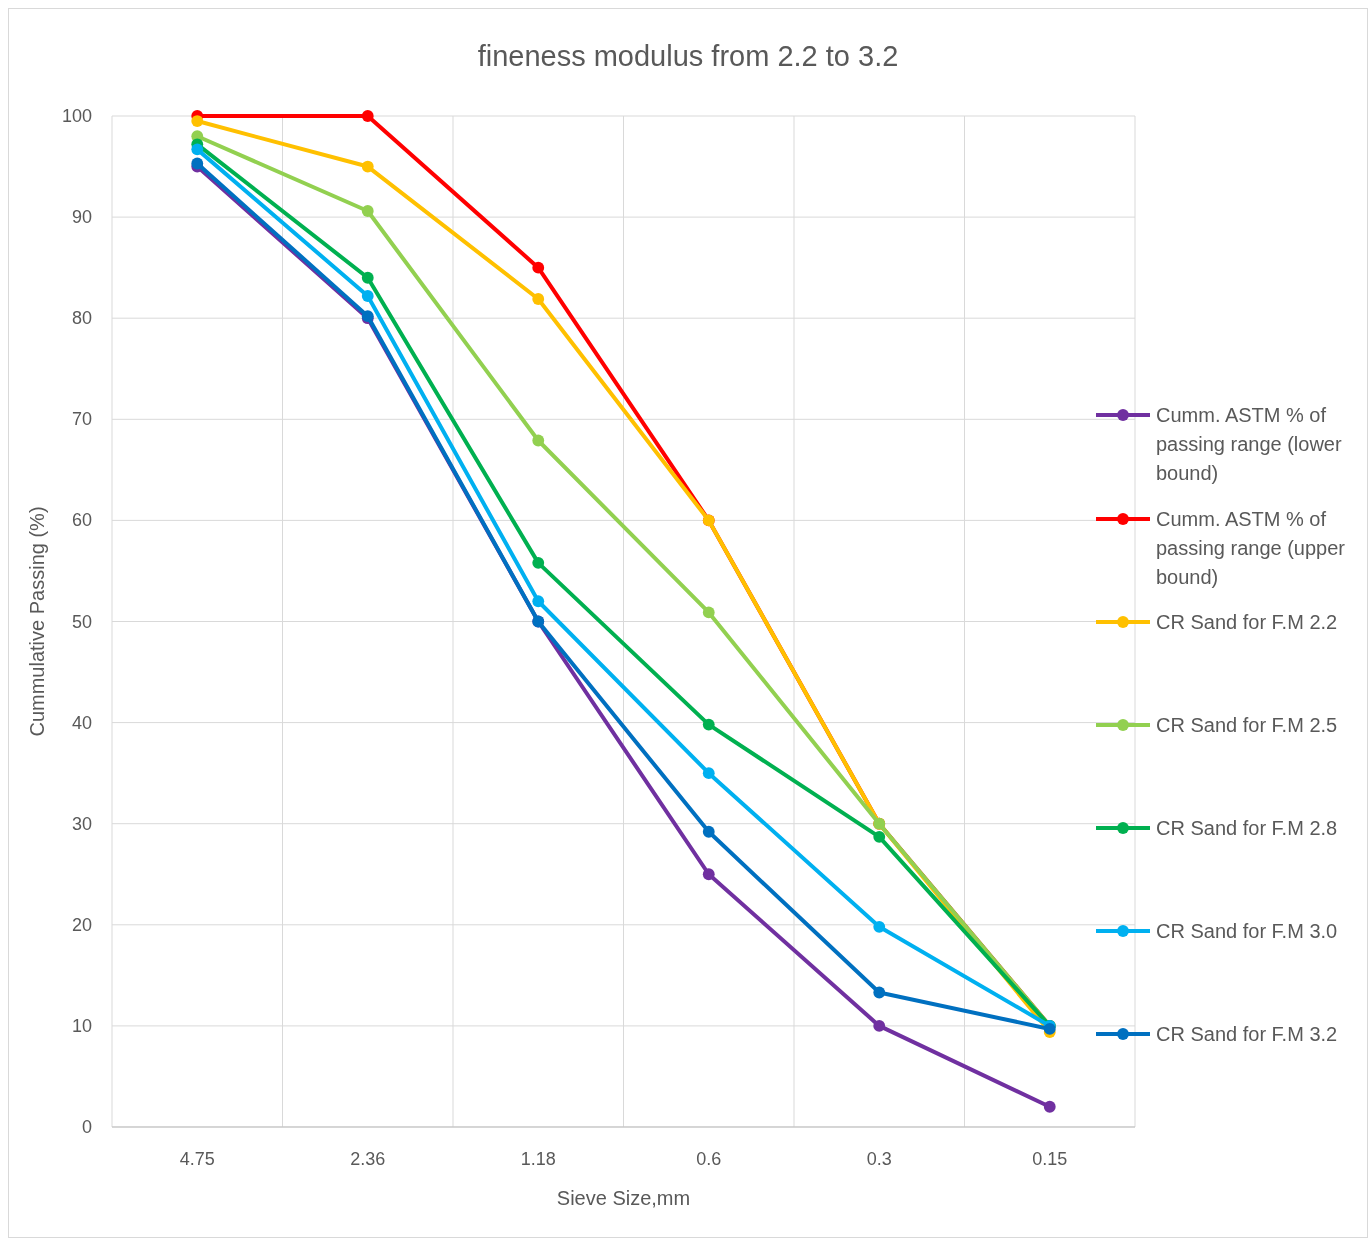 The width and height of the screenshot is (1370, 1239). What do you see at coordinates (81, 419) in the screenshot?
I see `y-tick-label: 70` at bounding box center [81, 419].